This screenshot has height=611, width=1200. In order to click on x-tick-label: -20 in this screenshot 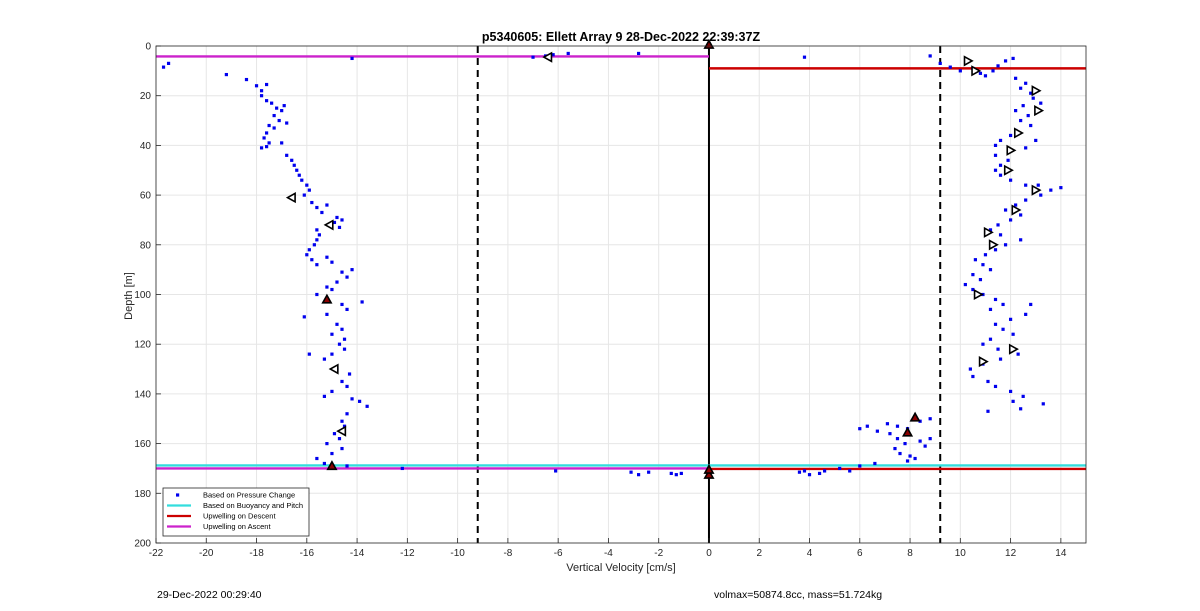, I will do `click(206, 553)`.